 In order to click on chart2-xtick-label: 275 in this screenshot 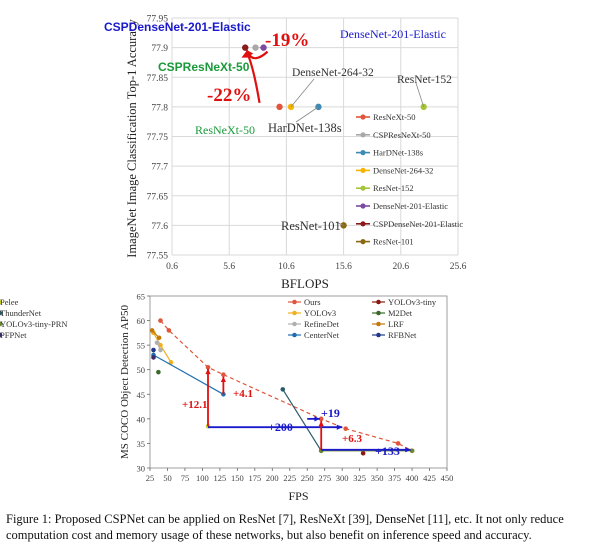, I will do `click(324, 478)`.